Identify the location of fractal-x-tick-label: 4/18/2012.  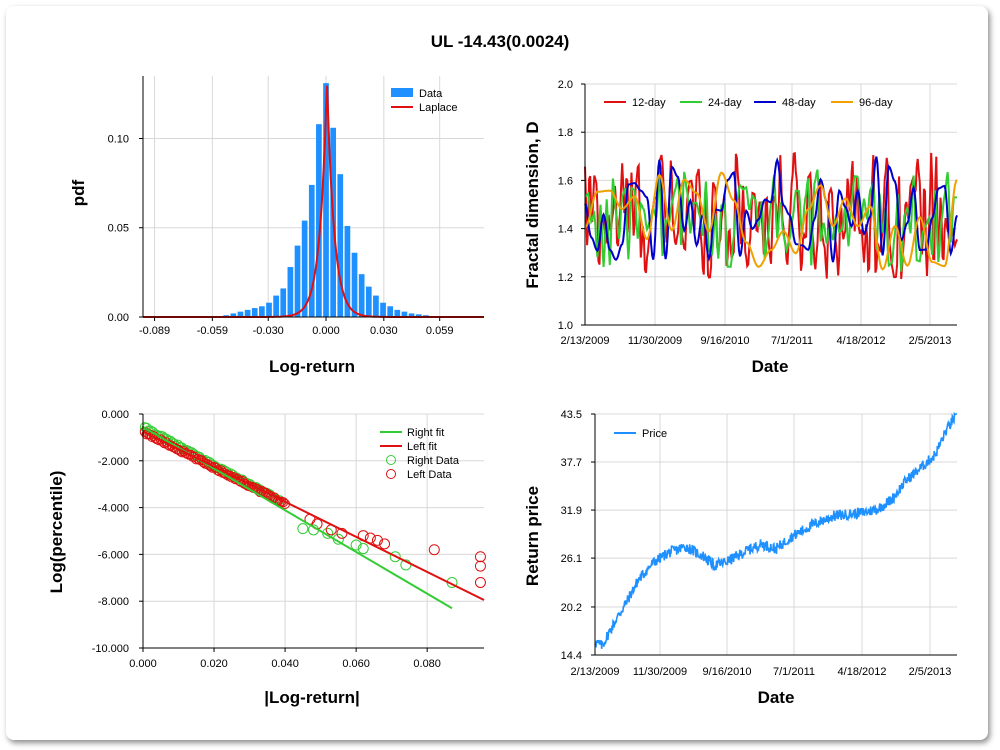
(861, 341).